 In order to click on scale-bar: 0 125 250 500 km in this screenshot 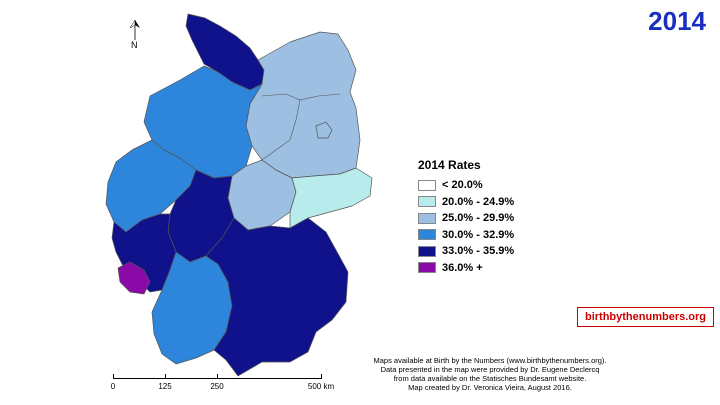, I will do `click(228, 387)`.